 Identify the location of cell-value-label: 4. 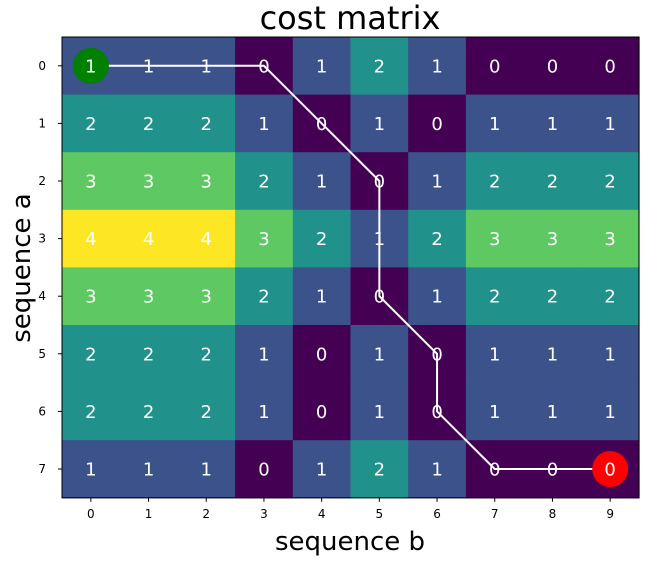
(90, 239).